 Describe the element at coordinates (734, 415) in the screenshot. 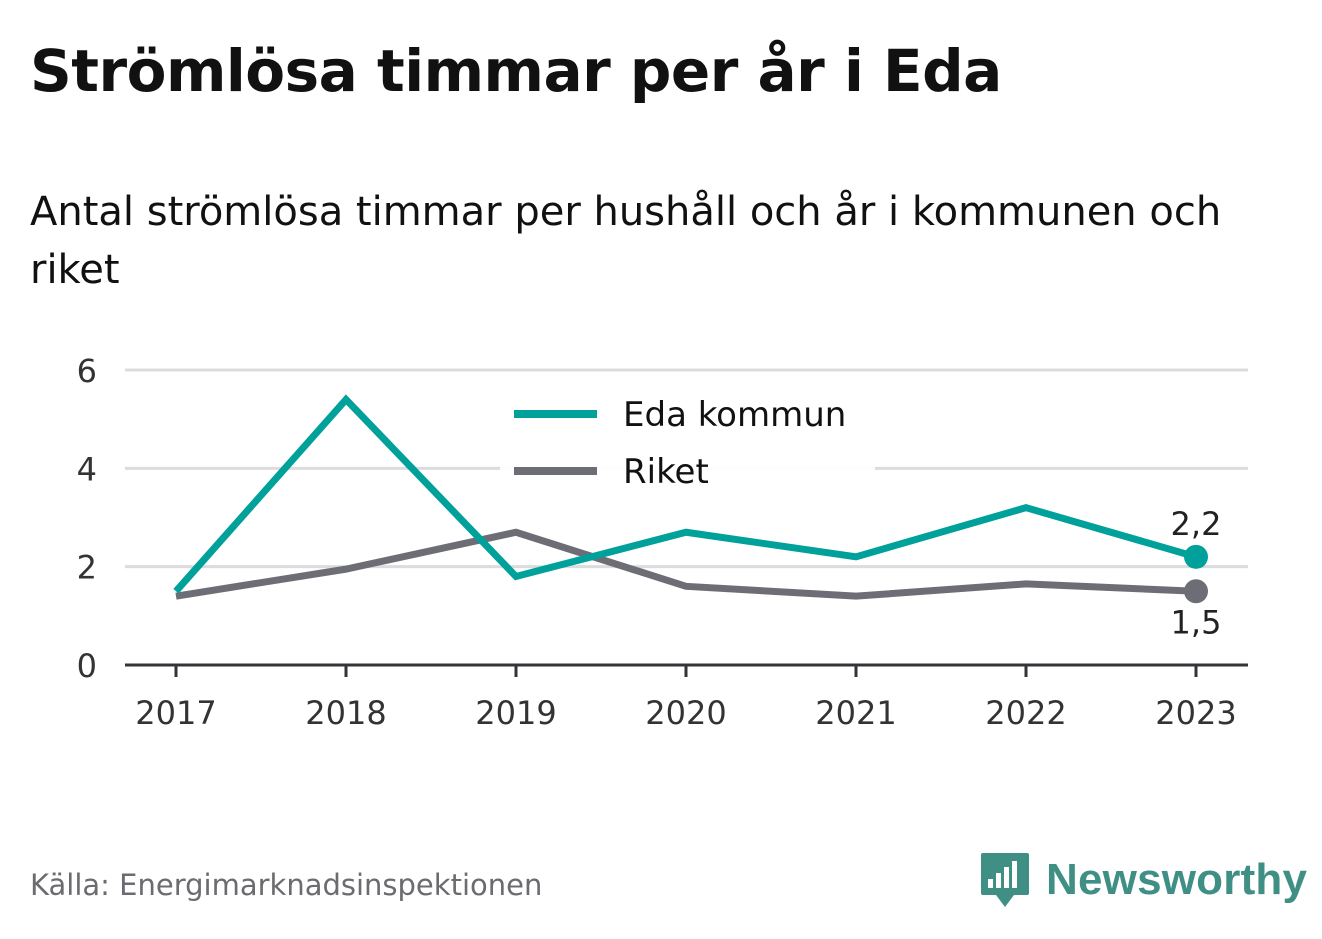

I see `legend-label-eda-kommun: Eda kommun` at that location.